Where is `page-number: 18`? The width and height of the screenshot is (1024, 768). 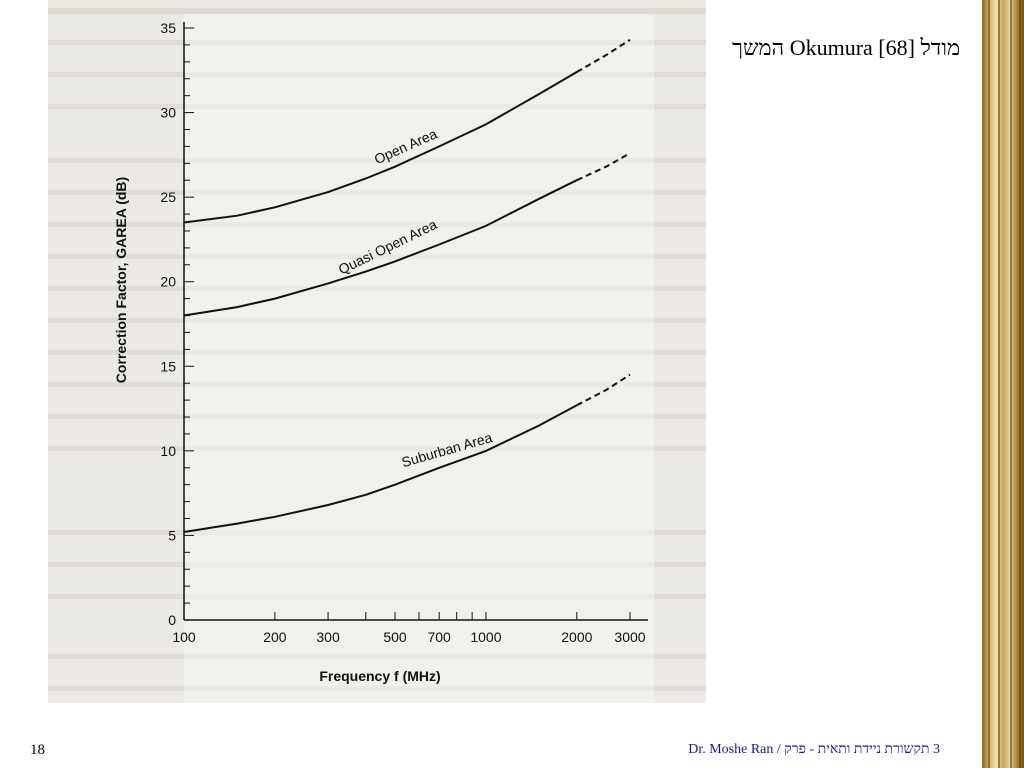 page-number: 18 is located at coordinates (37, 750).